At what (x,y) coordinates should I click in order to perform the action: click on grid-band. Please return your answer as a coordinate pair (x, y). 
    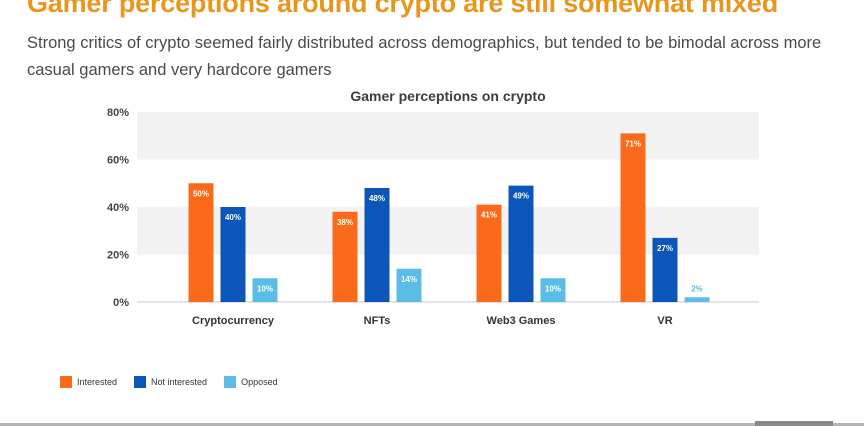
    Looking at the image, I should click on (448, 136).